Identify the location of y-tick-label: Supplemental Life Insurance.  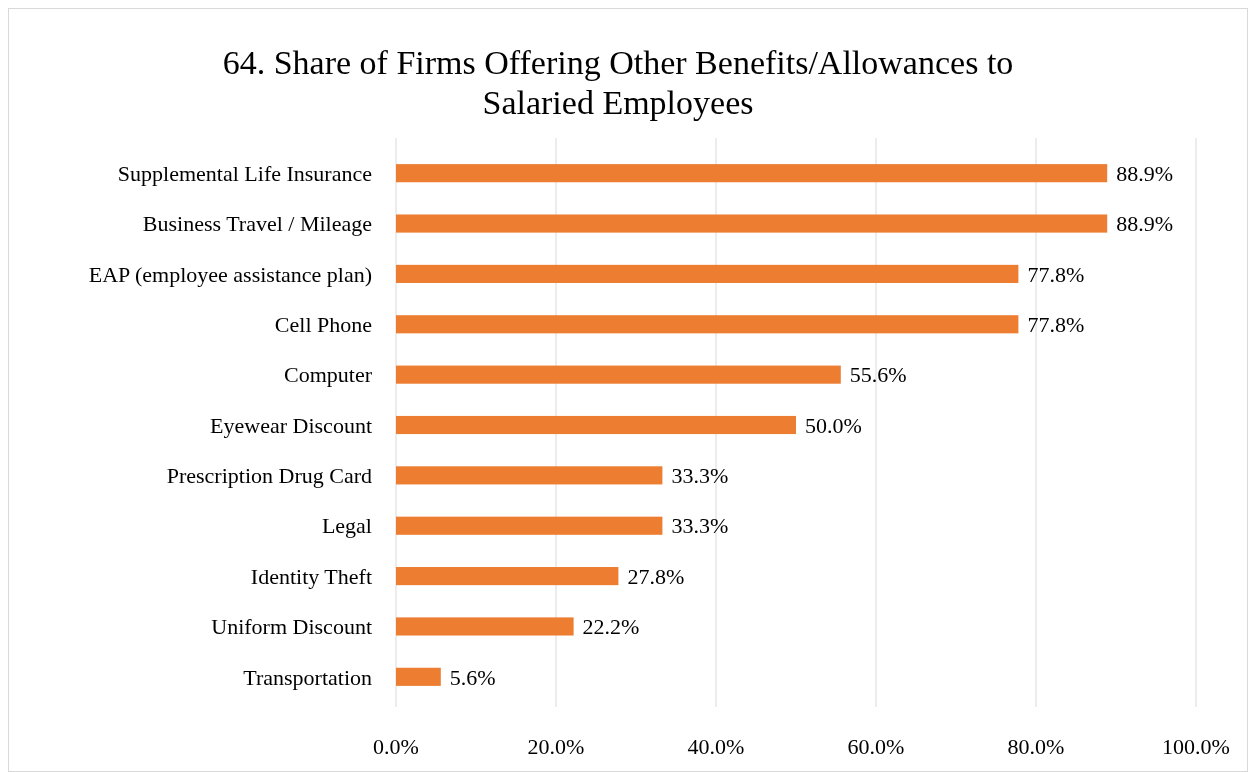
(244, 173).